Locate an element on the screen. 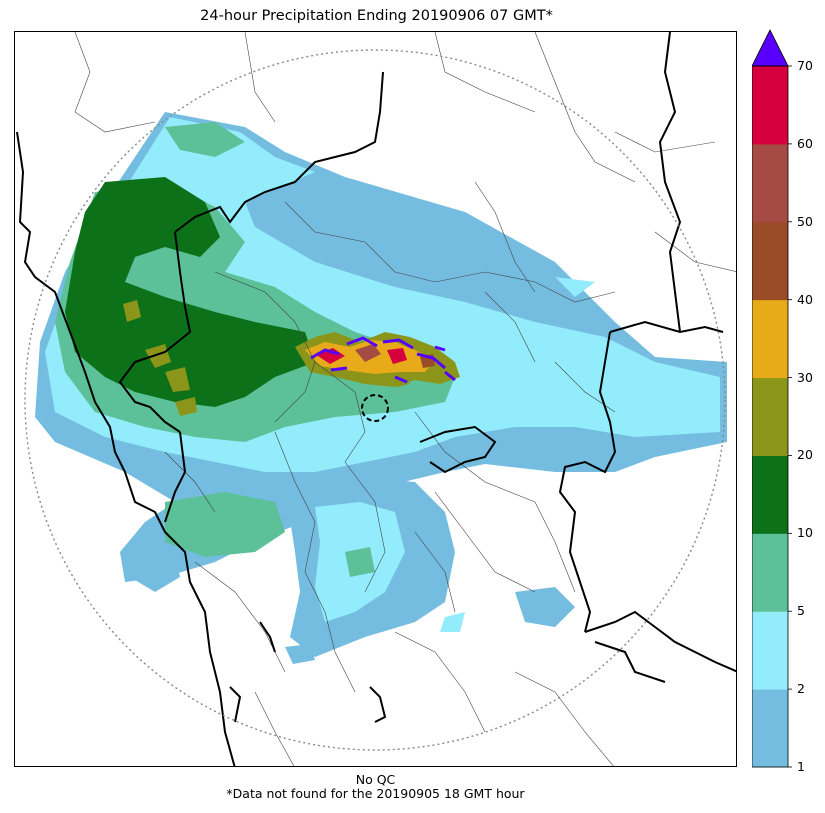  colorbar-extend-arrow is located at coordinates (770, 48).